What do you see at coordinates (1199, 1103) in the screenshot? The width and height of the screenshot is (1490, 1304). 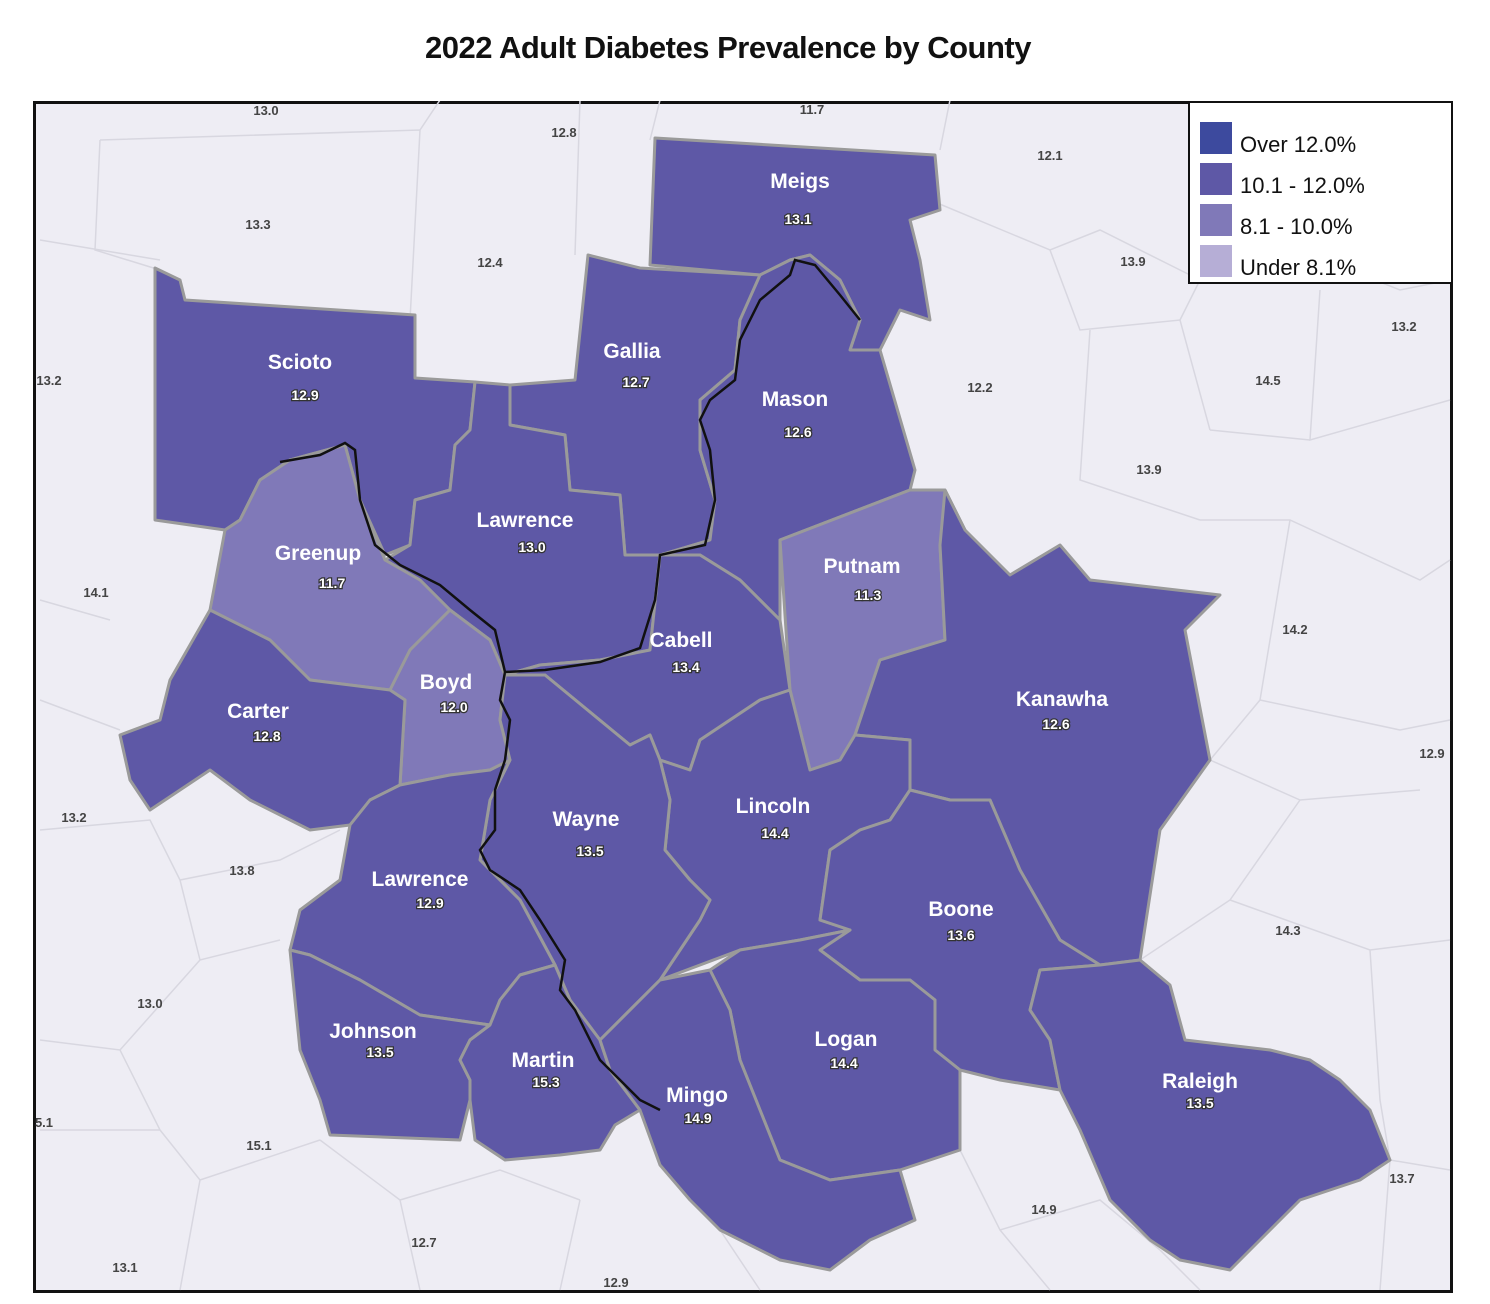 I see `county-value-raleigh: 13.5` at bounding box center [1199, 1103].